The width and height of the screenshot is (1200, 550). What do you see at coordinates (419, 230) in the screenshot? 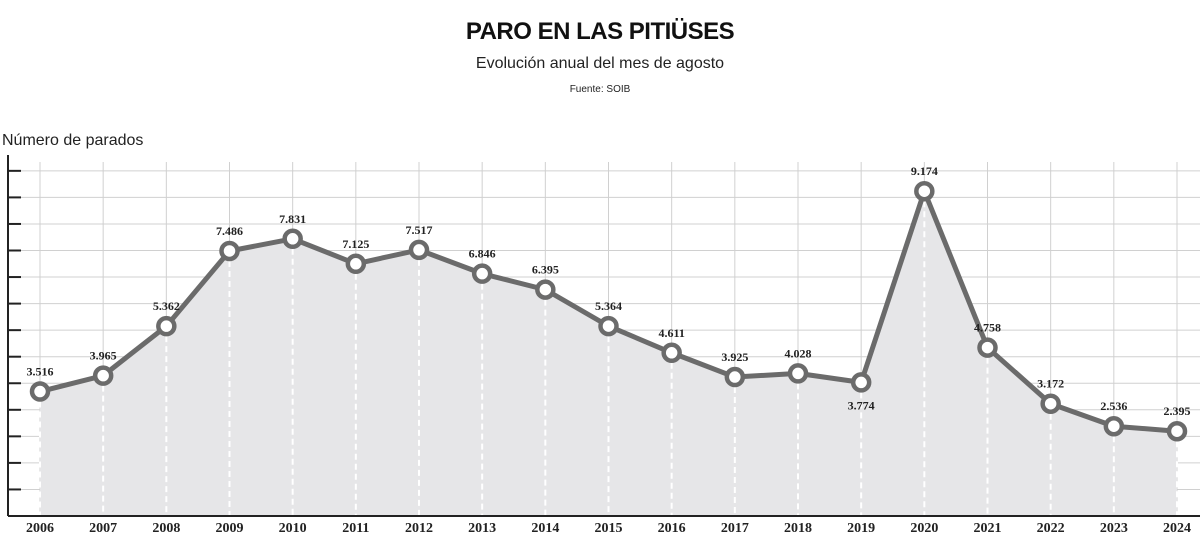
I see `data-label: 7.517` at bounding box center [419, 230].